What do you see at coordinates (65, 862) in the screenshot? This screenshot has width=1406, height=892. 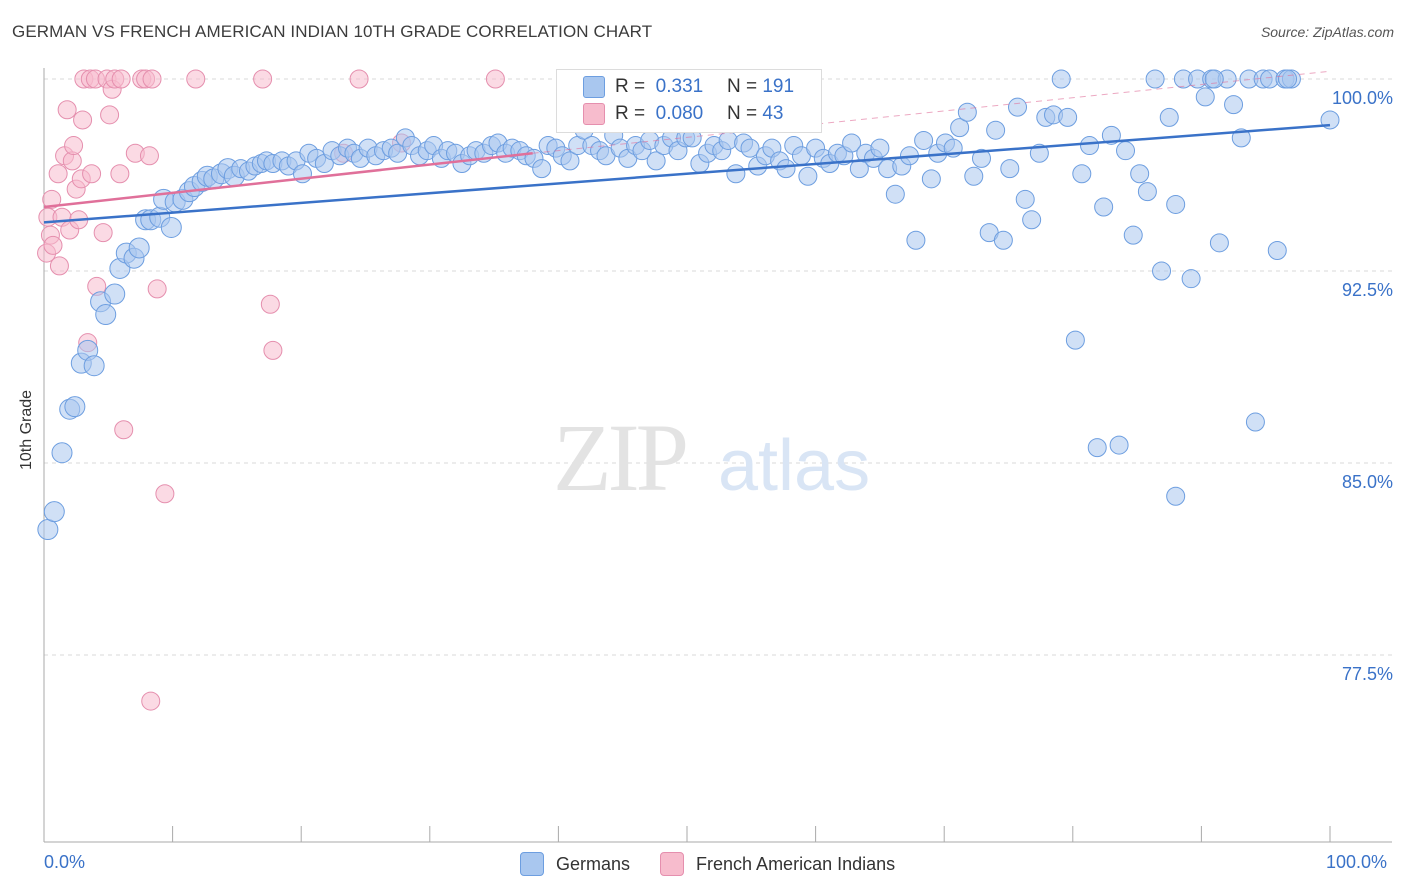 I see `x-tick-label-min: 0.0%` at bounding box center [65, 862].